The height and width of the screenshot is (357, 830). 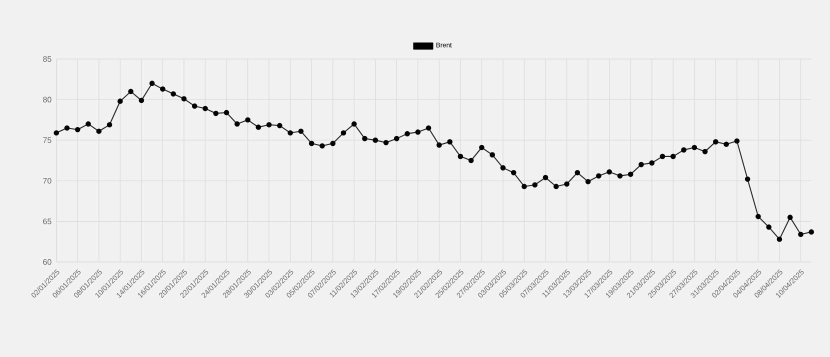 What do you see at coordinates (47, 59) in the screenshot?
I see `y-tick-label: 85` at bounding box center [47, 59].